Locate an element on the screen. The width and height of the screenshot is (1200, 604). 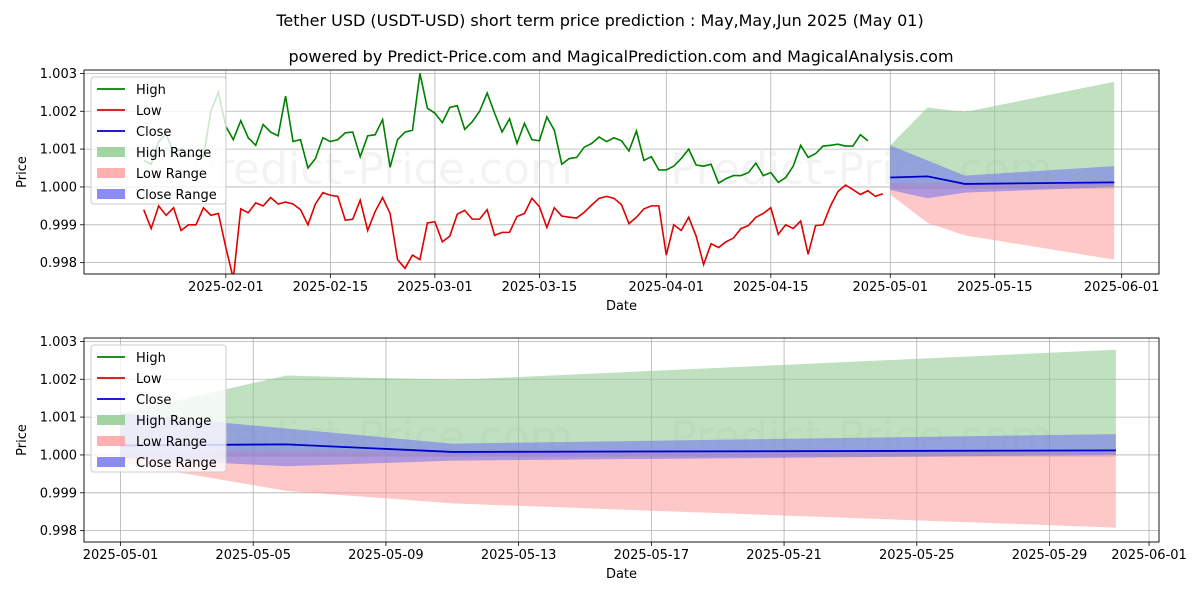
x-tick-label: 2025-05-15 is located at coordinates (995, 287).